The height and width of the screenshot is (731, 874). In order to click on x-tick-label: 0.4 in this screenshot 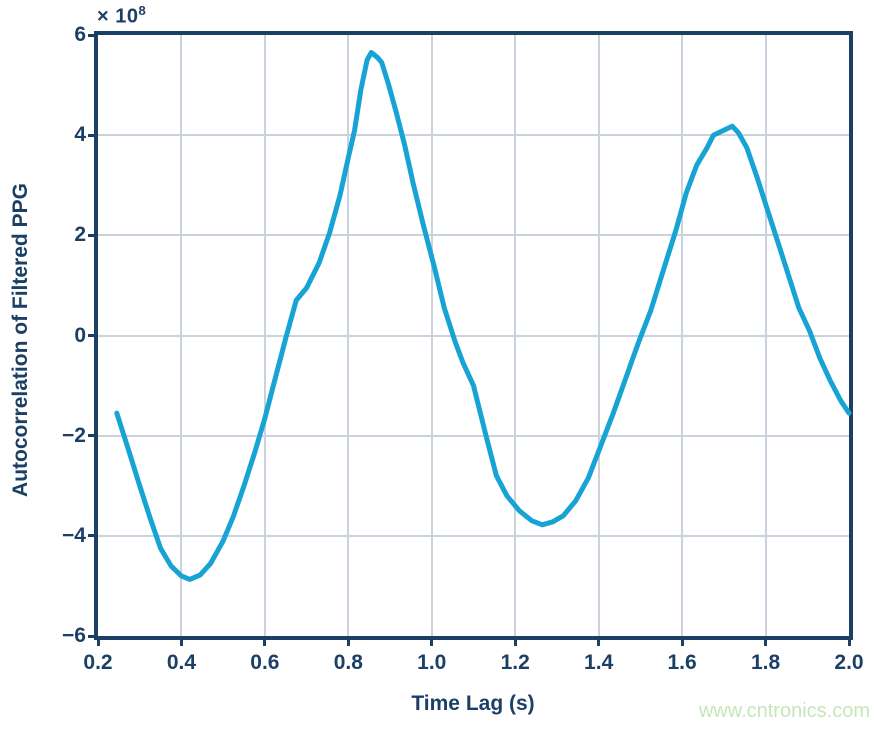, I will do `click(181, 662)`.